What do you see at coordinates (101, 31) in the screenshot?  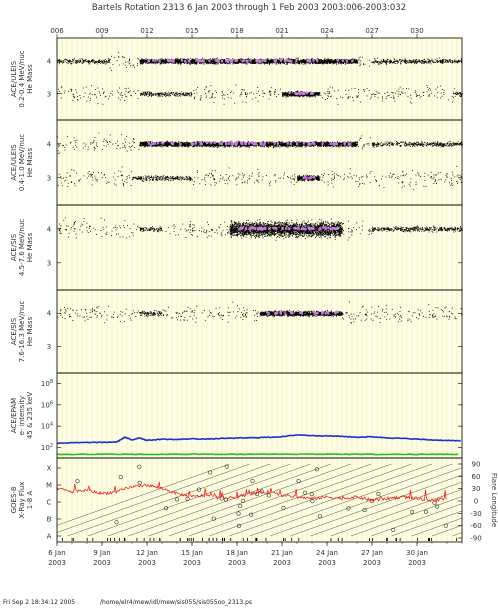 I see `top-axis-label: 009` at bounding box center [101, 31].